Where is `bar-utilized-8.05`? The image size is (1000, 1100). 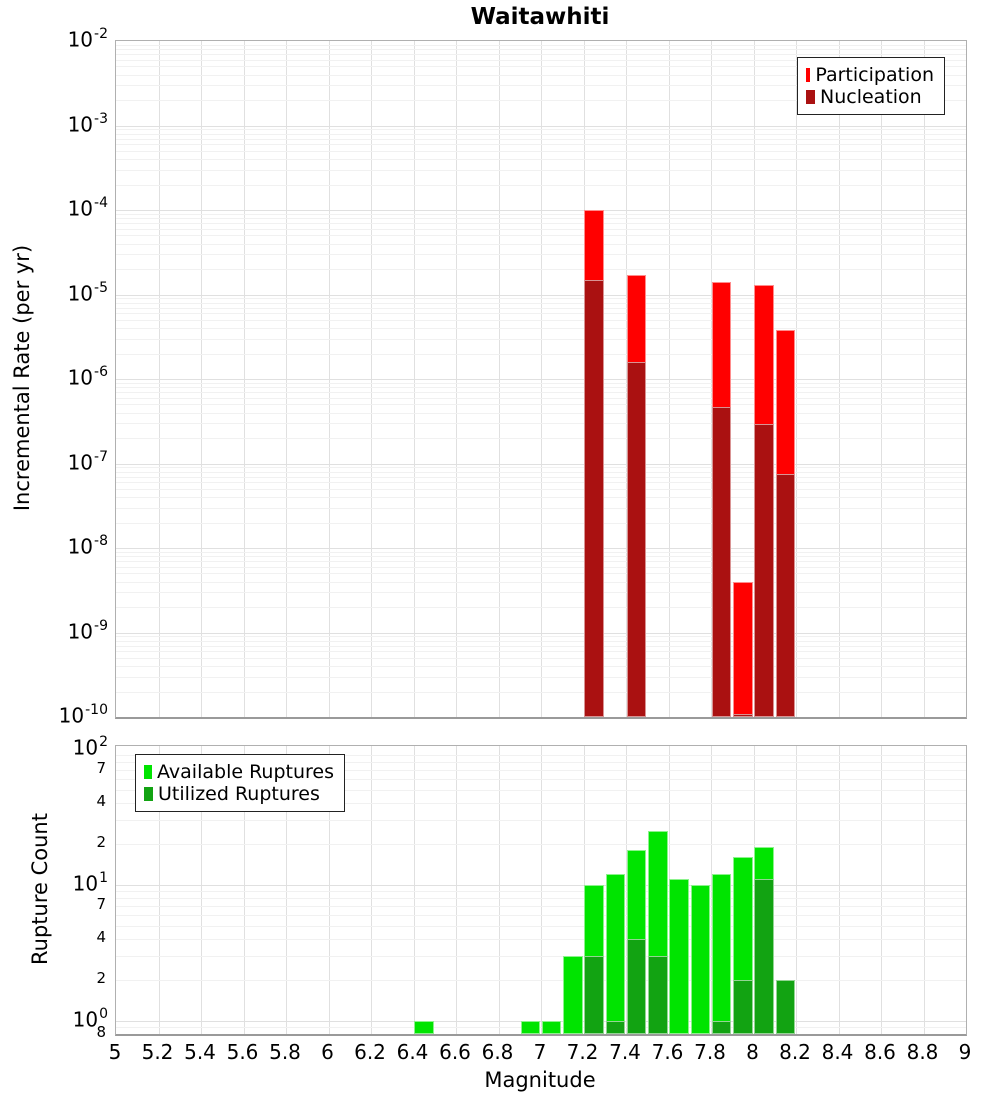
bar-utilized-8.05 is located at coordinates (764, 956).